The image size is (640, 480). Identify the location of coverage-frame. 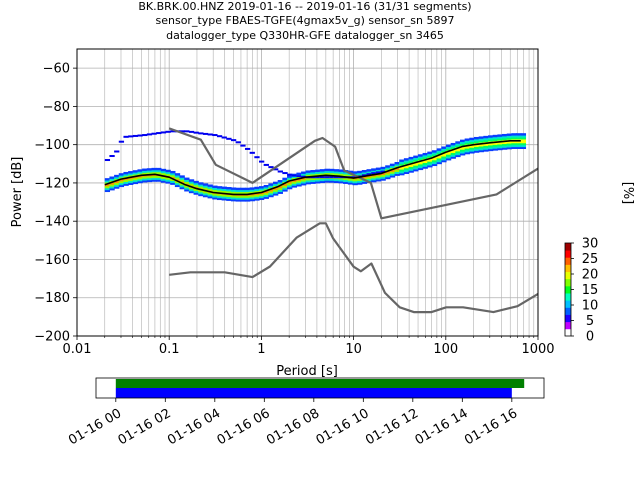
(320, 388).